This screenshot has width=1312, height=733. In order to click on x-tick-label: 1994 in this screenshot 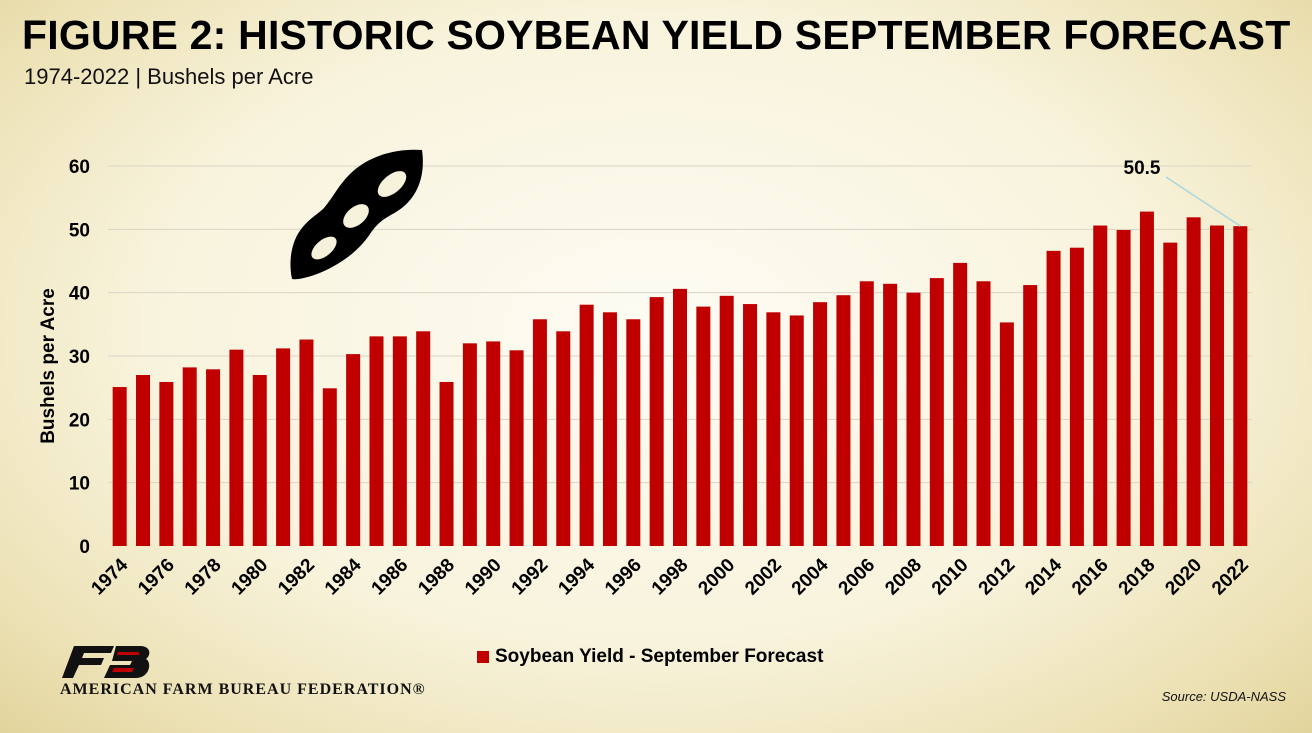, I will do `click(576, 576)`.